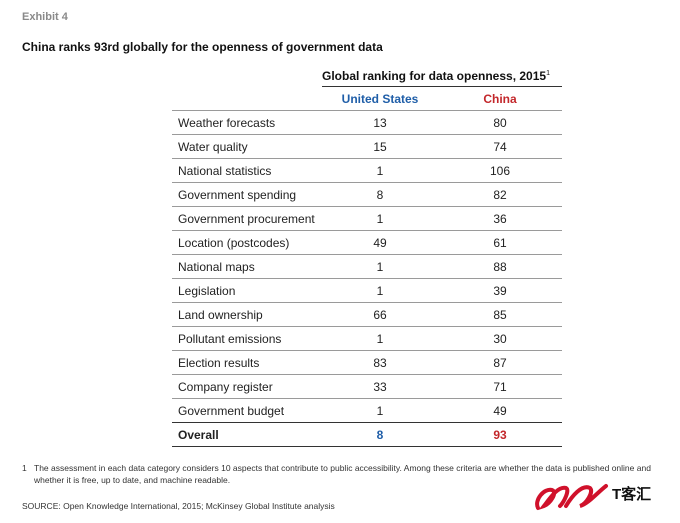 This screenshot has width=680, height=523. Describe the element at coordinates (632, 494) in the screenshot. I see `watermark-text: T客汇` at that location.